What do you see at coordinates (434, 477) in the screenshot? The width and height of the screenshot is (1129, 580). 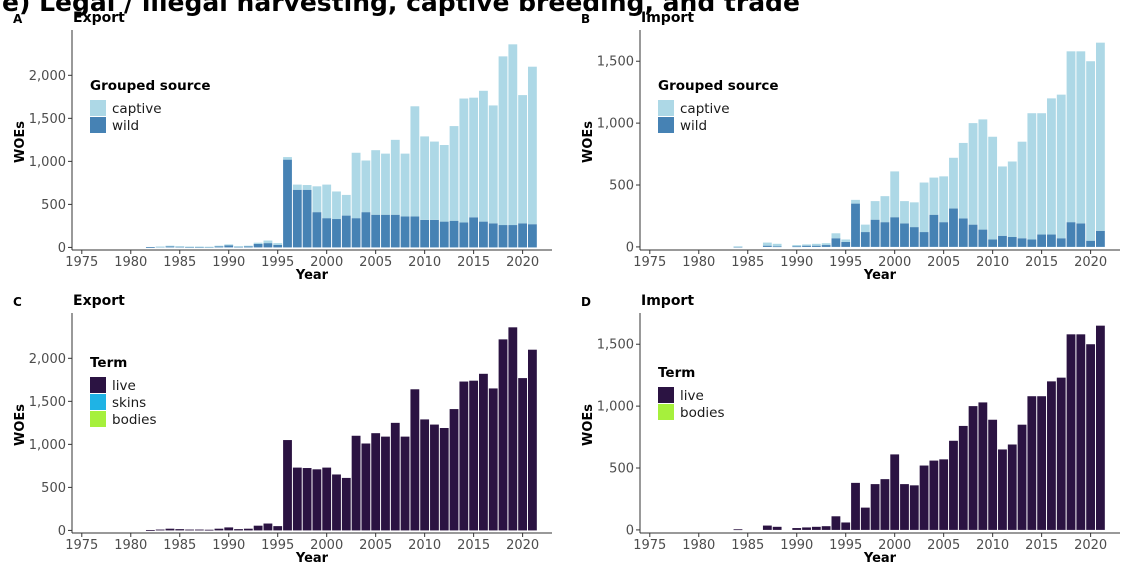 I see `bar-live-2011` at bounding box center [434, 477].